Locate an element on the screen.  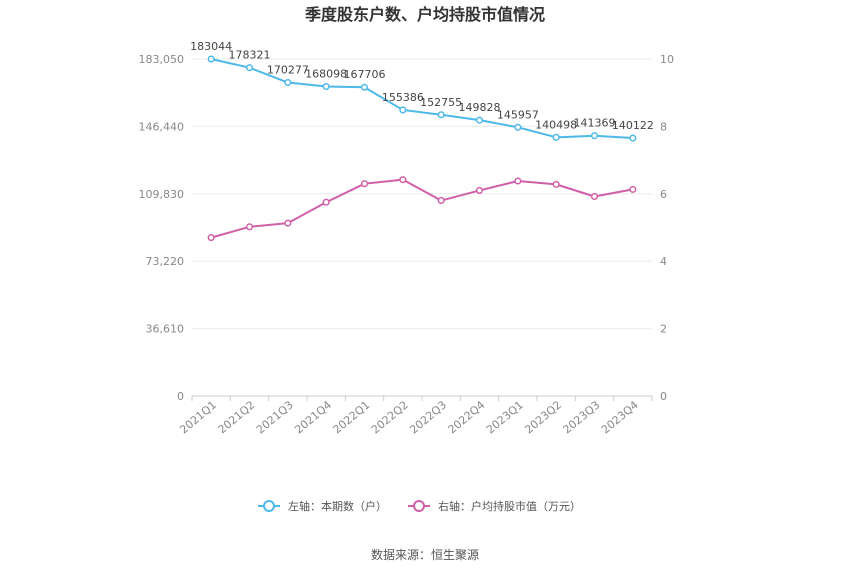
x-axis-tick-label: 2022Q2 is located at coordinates (390, 417).